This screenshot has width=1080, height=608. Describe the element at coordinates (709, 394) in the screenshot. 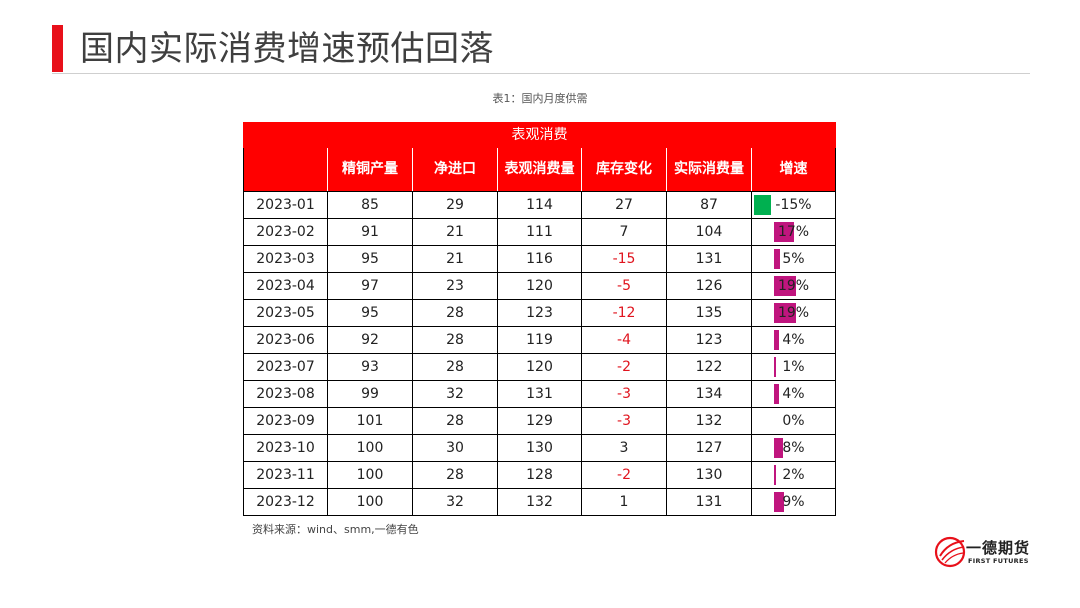

I see `cell-actual-consumption: 134` at that location.